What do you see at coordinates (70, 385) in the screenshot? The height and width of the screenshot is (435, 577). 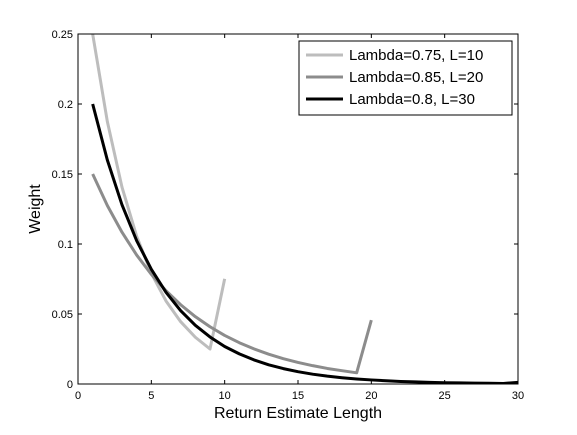 I see `y-tick-label: 0` at bounding box center [70, 385].